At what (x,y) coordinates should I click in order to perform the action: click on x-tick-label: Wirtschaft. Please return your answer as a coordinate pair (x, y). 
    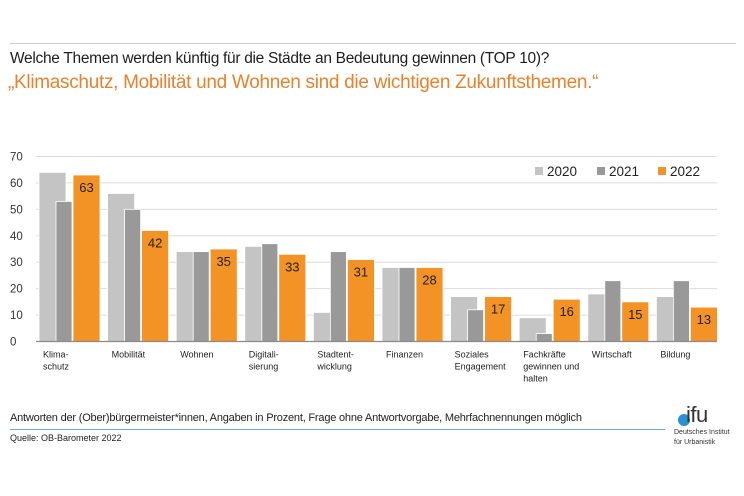
    Looking at the image, I should click on (612, 355).